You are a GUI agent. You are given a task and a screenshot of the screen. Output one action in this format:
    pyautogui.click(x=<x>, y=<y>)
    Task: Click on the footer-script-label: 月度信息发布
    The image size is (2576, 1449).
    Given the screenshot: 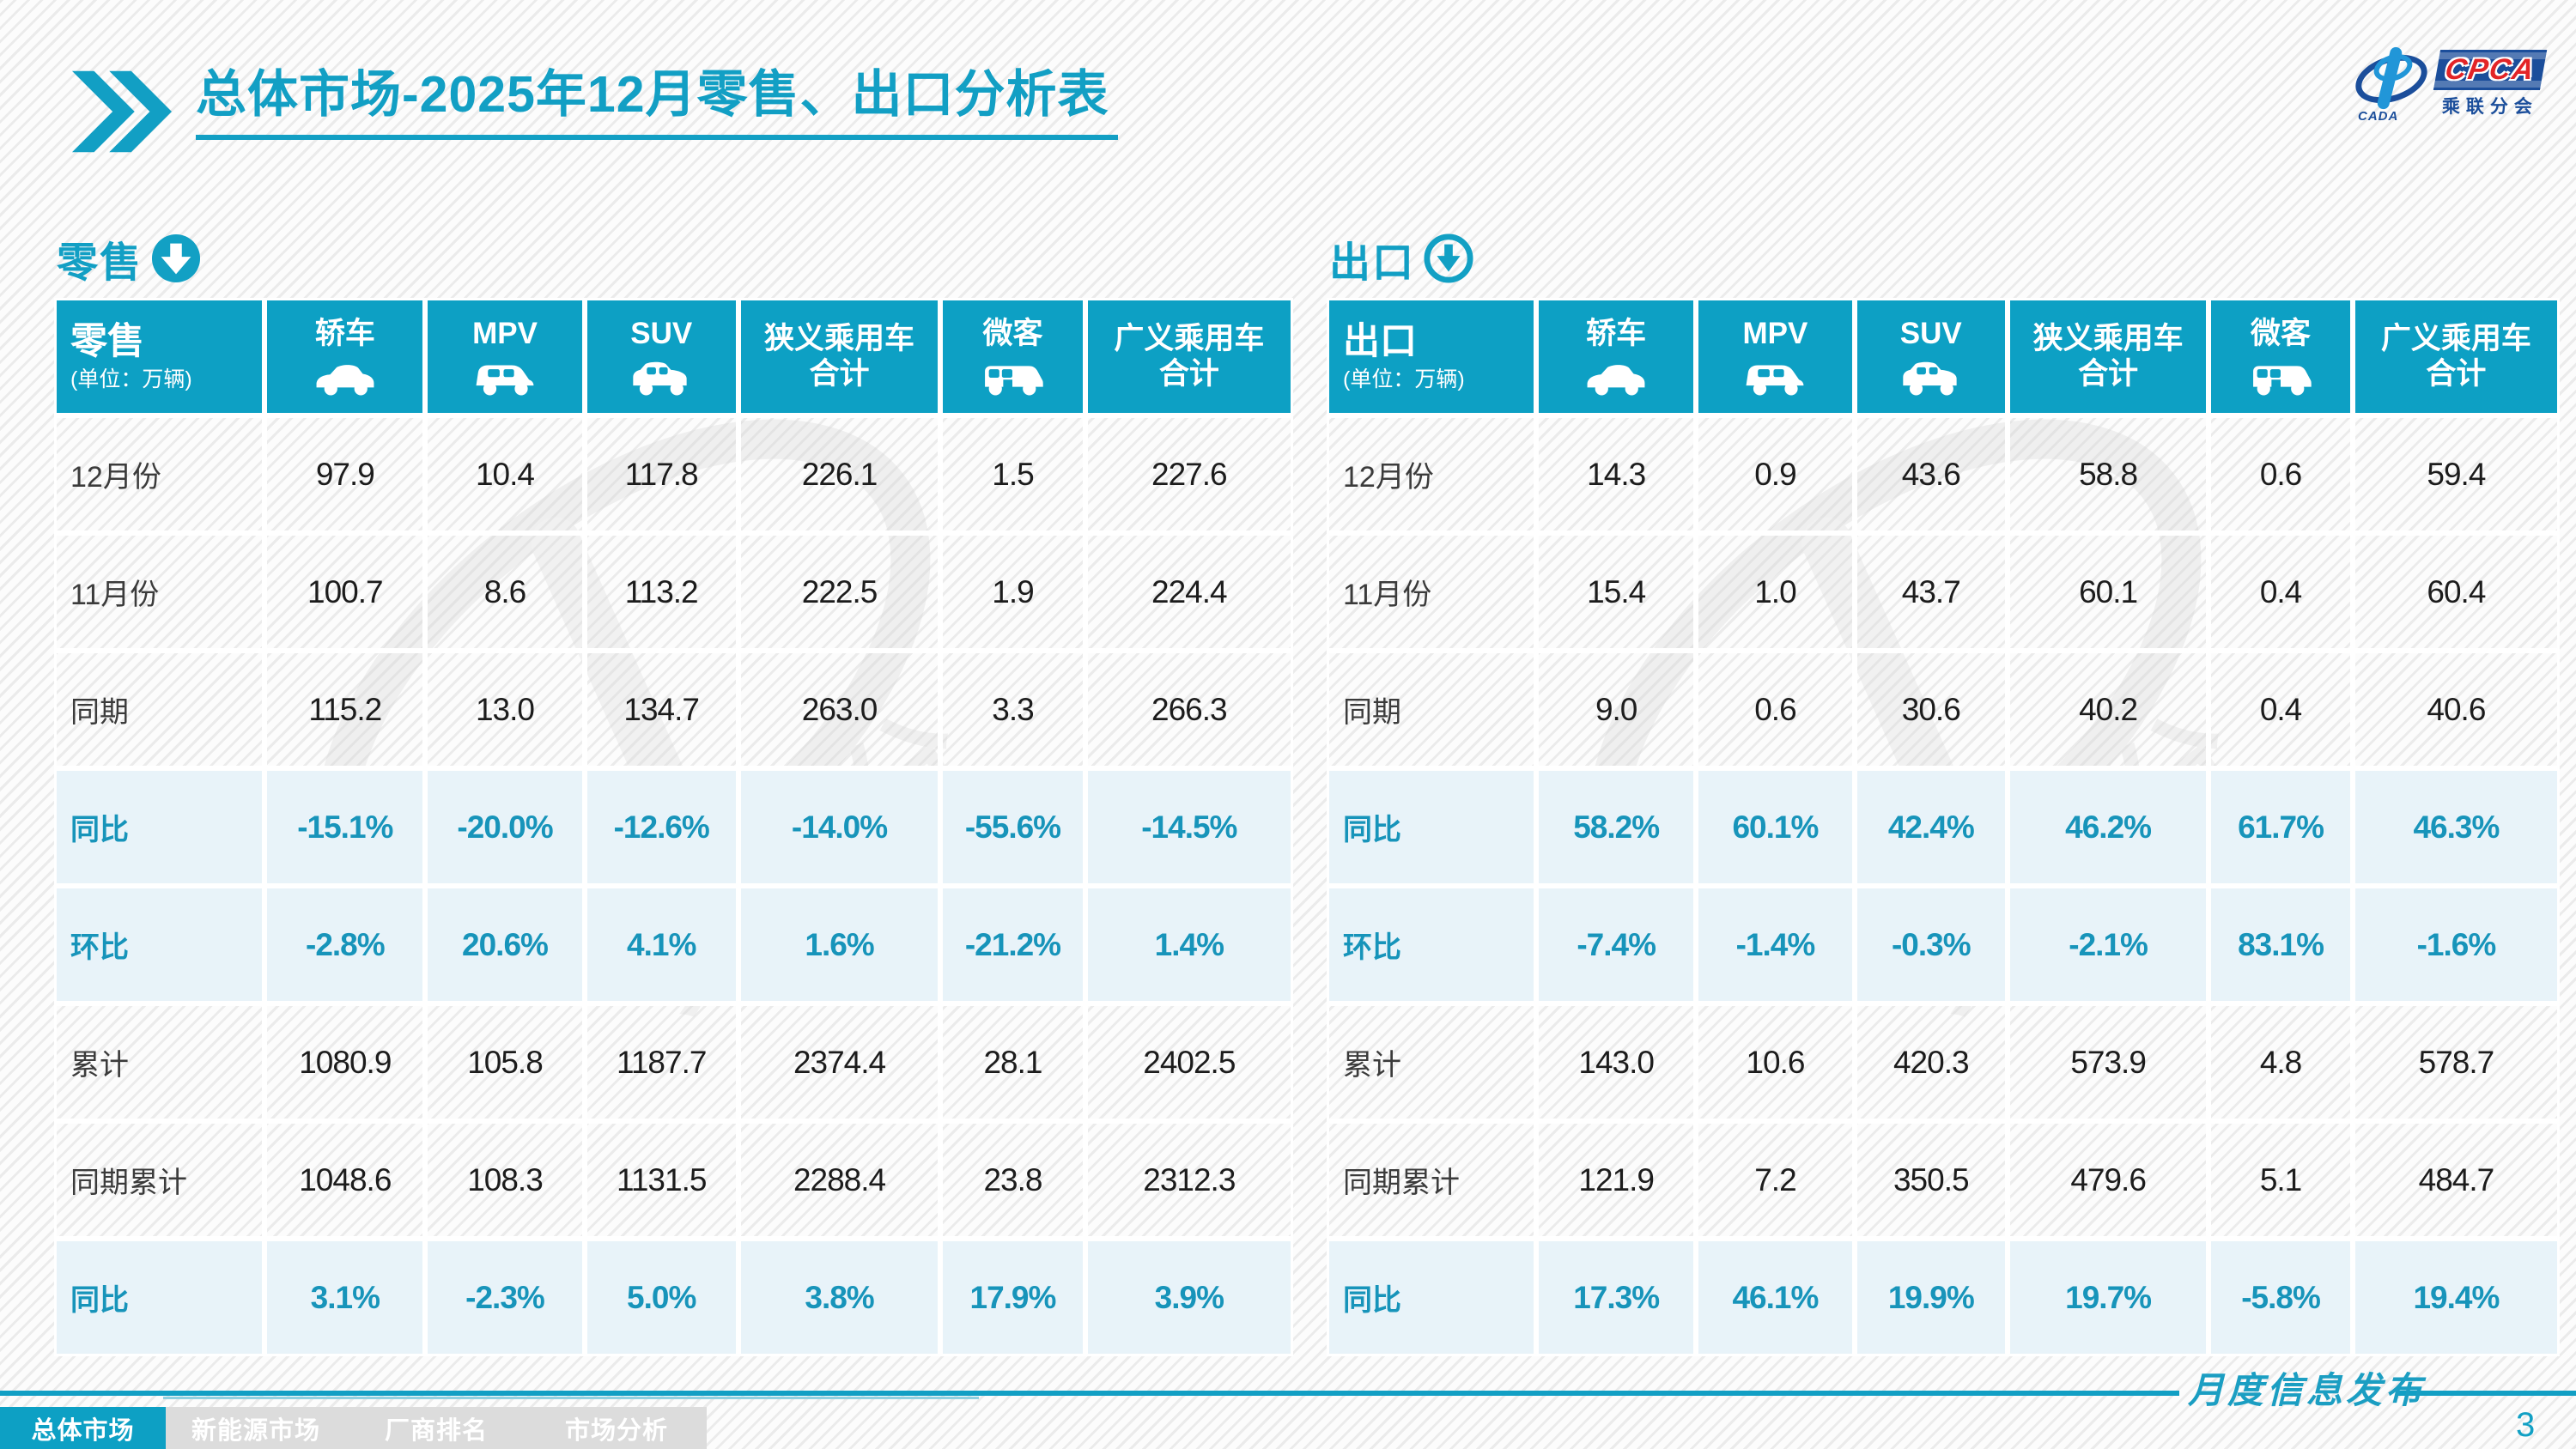 What is the action you would take?
    pyautogui.click(x=2307, y=1390)
    